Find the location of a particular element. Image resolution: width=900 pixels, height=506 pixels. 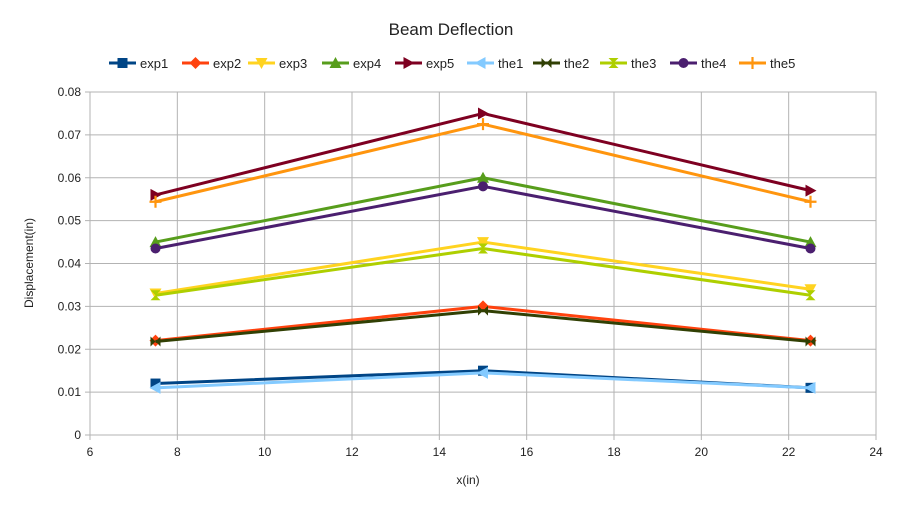

series-the4 is located at coordinates (483, 217).